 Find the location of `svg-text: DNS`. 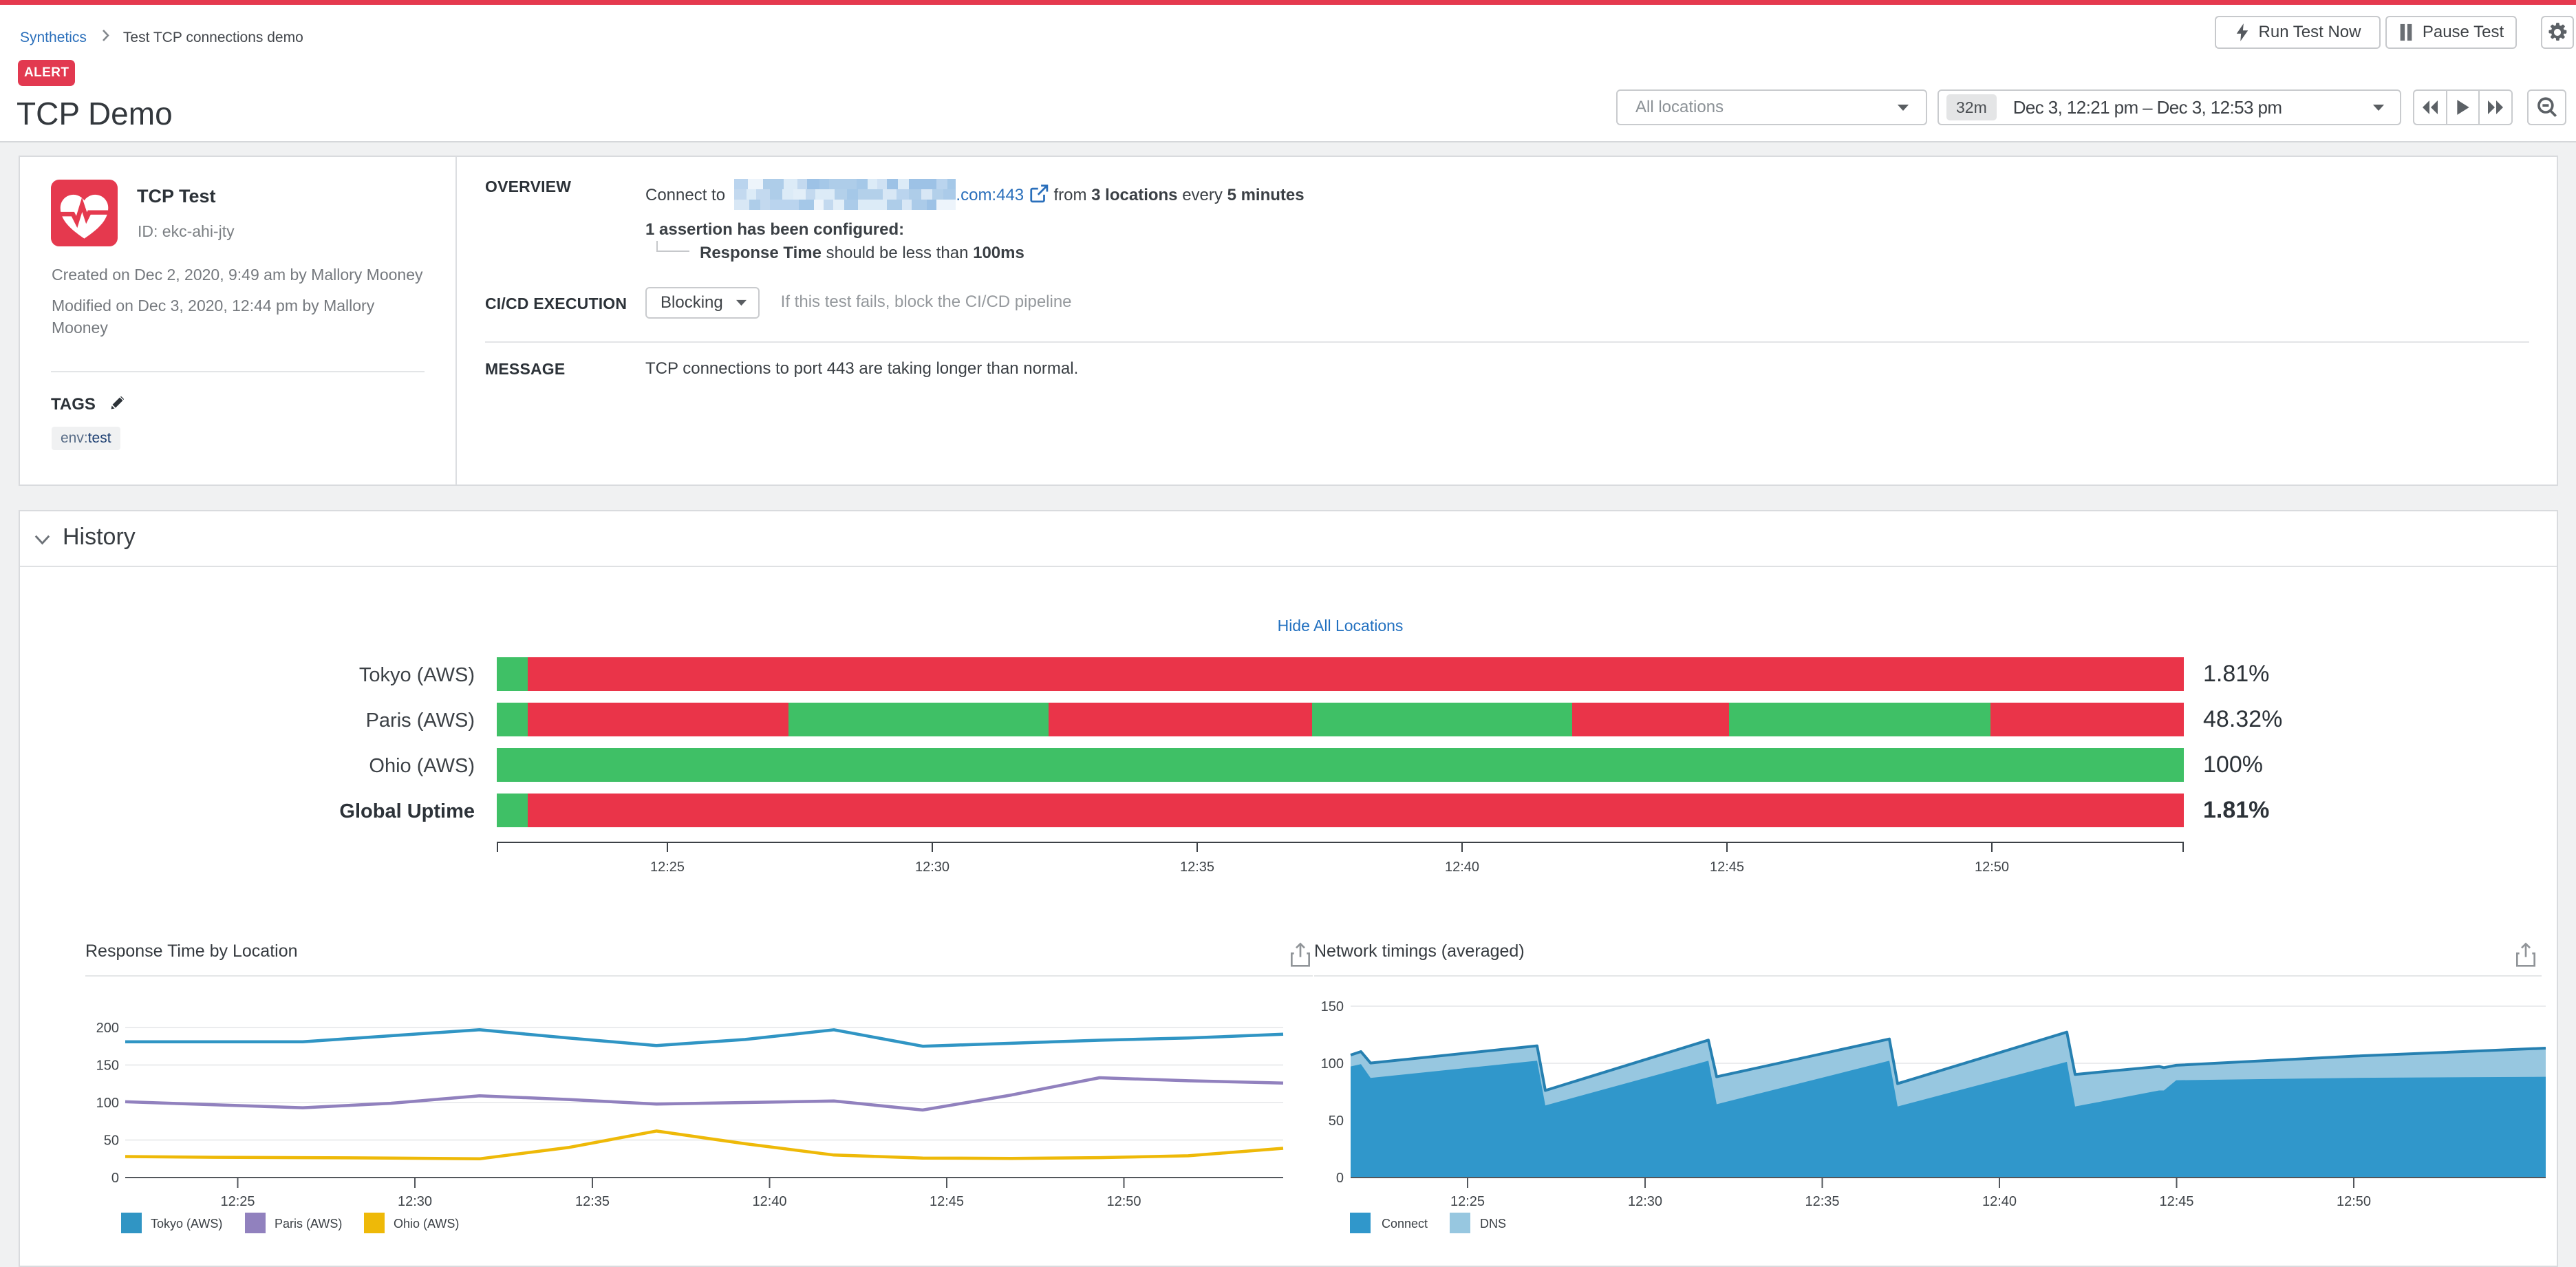

svg-text: DNS is located at coordinates (1493, 1224).